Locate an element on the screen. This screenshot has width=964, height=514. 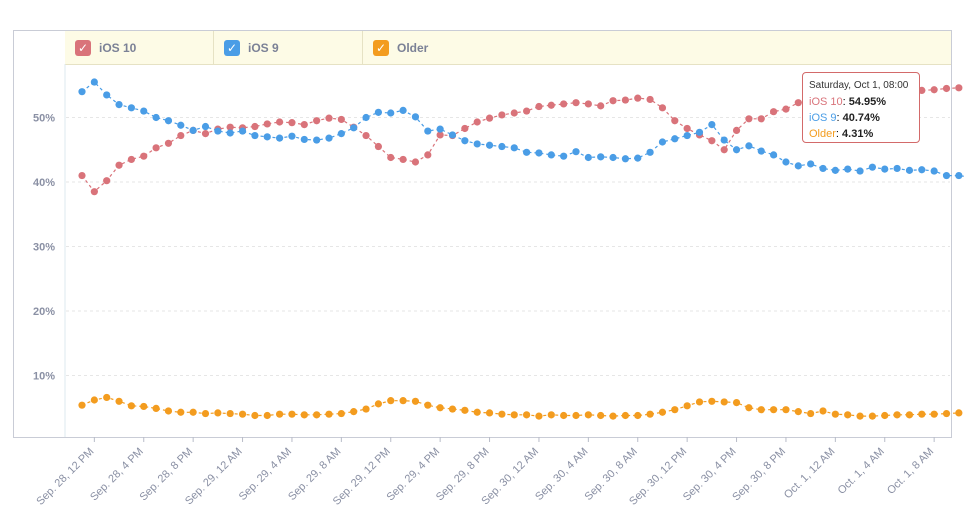
tooltip-row-ios10: iOS 10: 54.95% is located at coordinates (848, 102).